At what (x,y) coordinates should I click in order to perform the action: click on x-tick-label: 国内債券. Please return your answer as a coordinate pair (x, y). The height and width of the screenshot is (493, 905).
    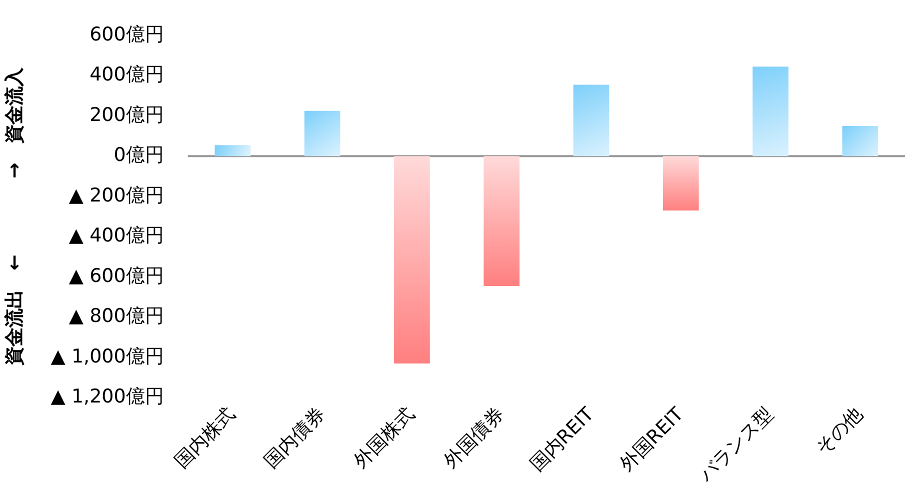
    Looking at the image, I should click on (295, 438).